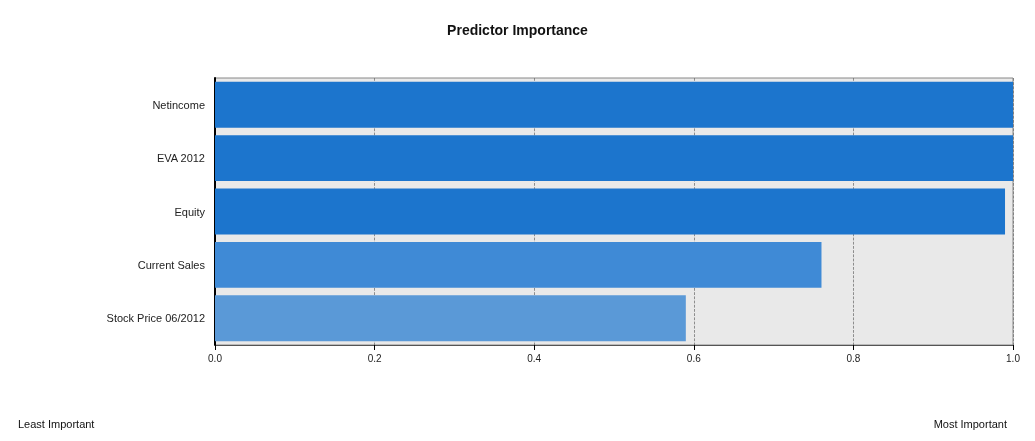  I want to click on x-tick-label: 1.0, so click(1013, 358).